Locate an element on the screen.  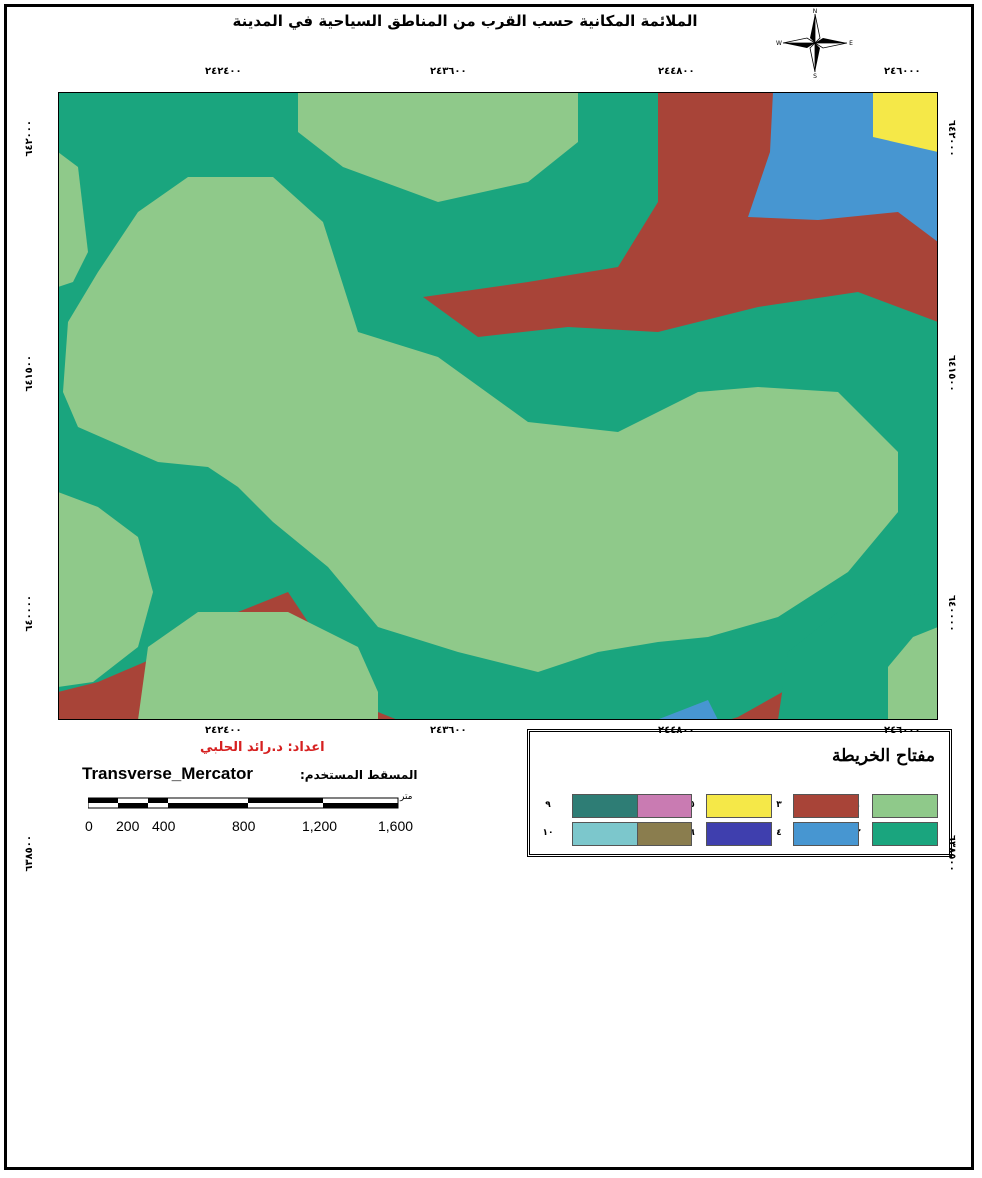
x-tick-top-2: ٢٤٣٦٠٠ is located at coordinates (448, 71).